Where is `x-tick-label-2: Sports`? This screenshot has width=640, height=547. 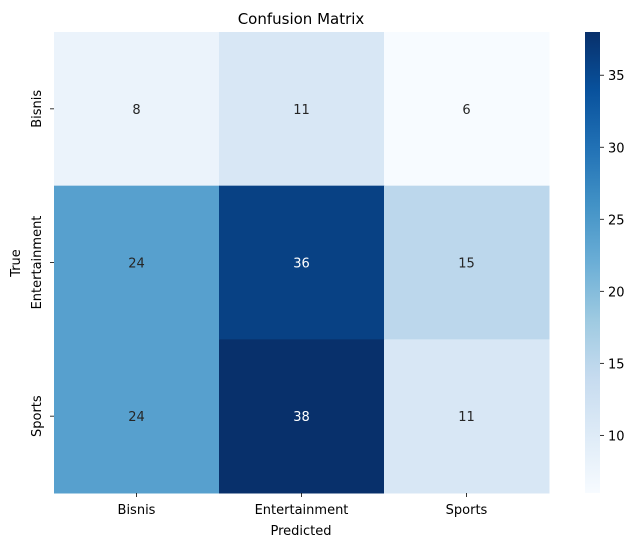
x-tick-label-2: Sports is located at coordinates (467, 510).